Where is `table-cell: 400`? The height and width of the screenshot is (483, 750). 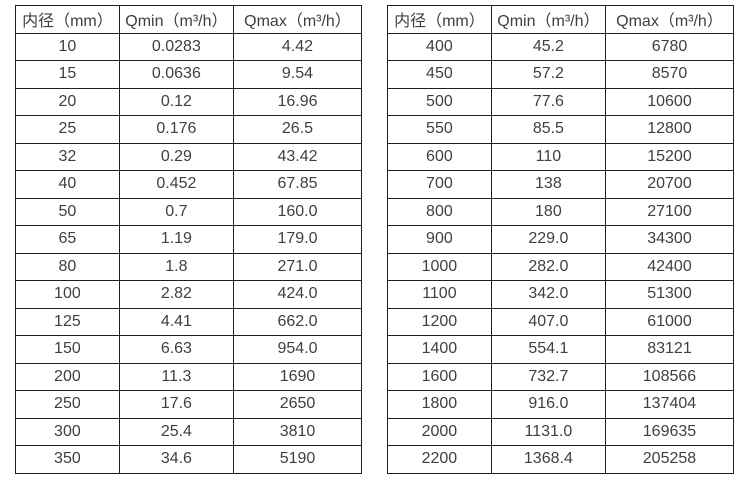
table-cell: 400 is located at coordinates (439, 46).